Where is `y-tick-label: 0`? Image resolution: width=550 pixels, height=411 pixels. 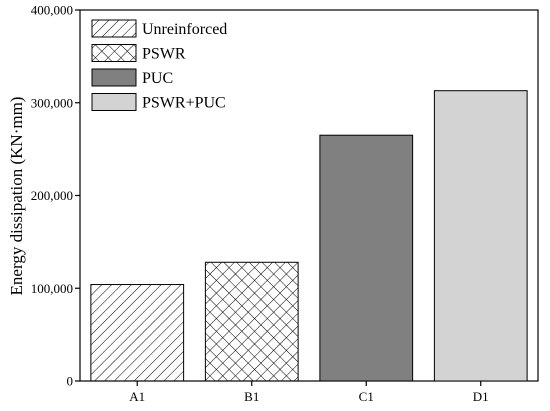 y-tick-label: 0 is located at coordinates (70, 381).